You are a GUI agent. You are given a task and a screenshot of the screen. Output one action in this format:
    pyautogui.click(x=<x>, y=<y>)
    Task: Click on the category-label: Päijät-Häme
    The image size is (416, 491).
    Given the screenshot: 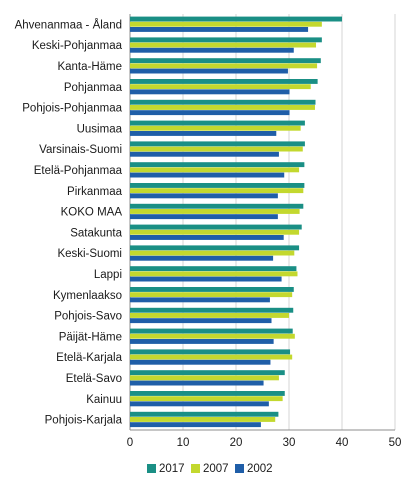 What is the action you would take?
    pyautogui.click(x=90, y=337)
    